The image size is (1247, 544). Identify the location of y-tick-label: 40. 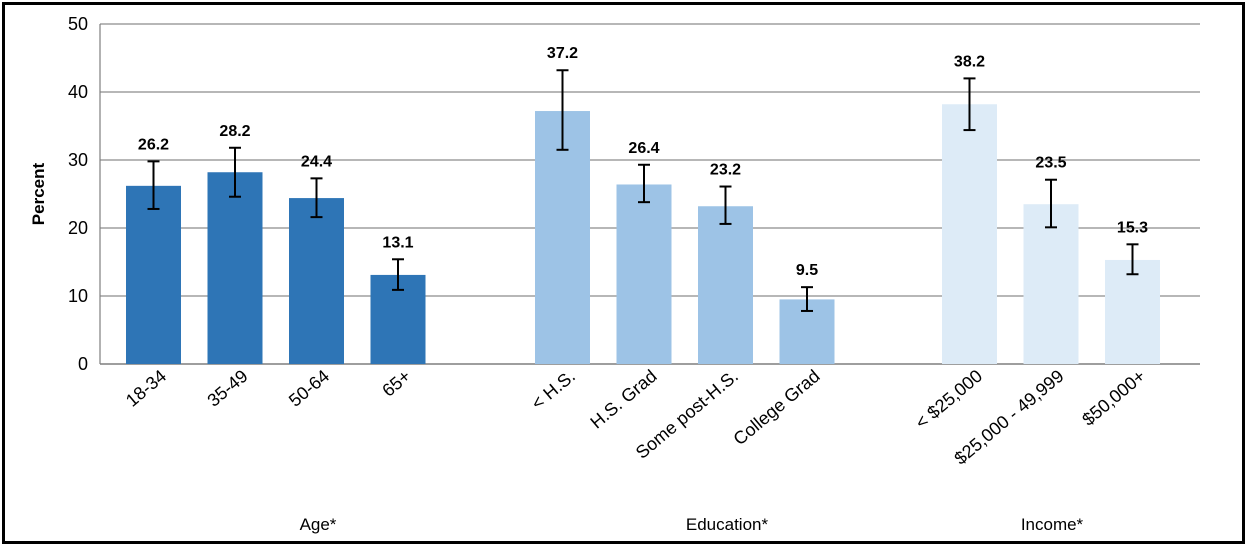
(78, 92).